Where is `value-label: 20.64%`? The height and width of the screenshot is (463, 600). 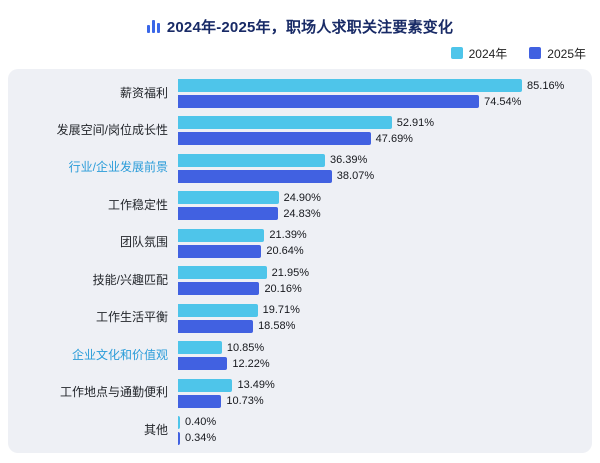
value-label: 20.64% is located at coordinates (285, 251).